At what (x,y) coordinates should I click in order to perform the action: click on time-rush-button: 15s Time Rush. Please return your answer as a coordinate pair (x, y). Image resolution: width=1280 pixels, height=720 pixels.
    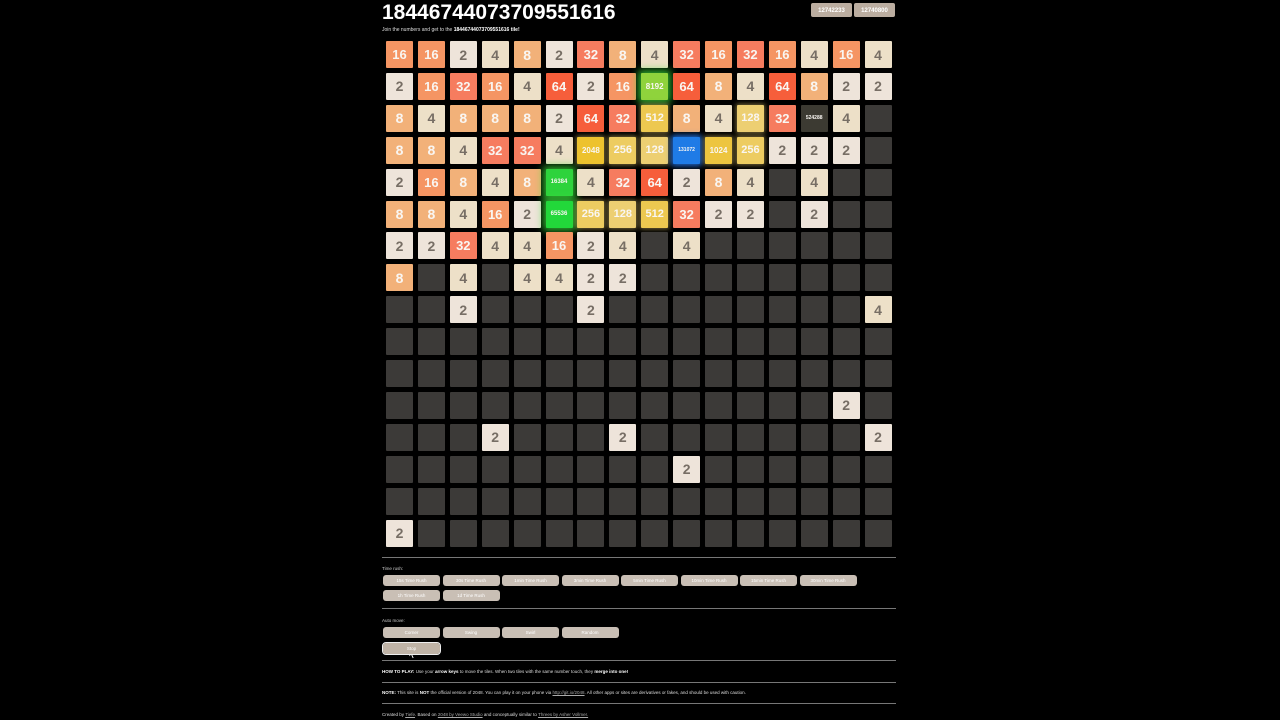
    Looking at the image, I should click on (411, 580).